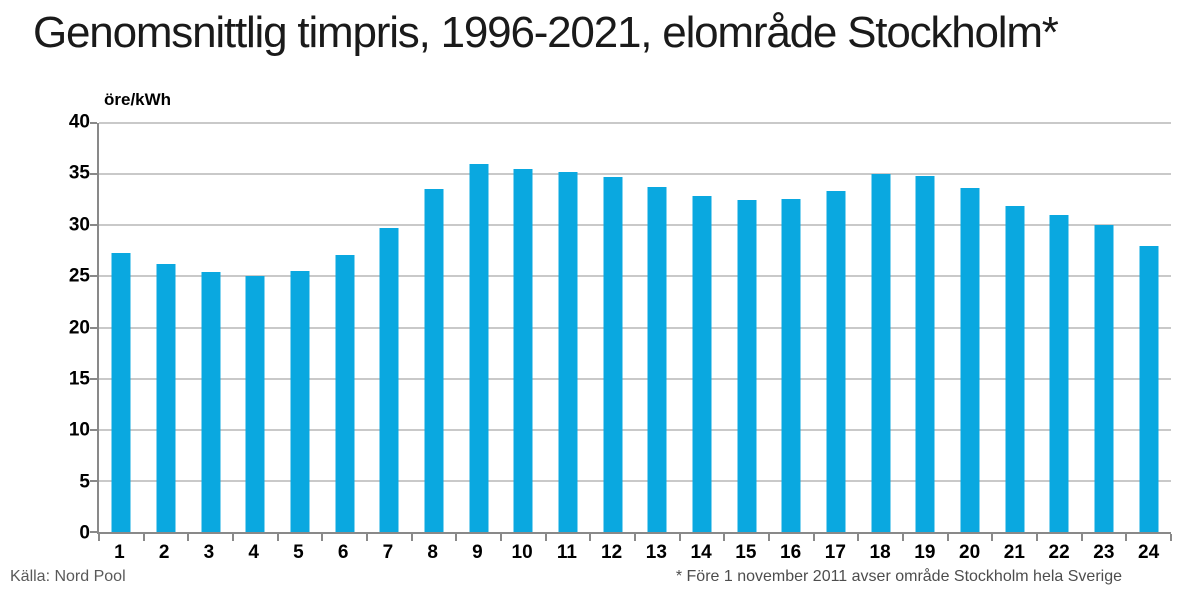 The height and width of the screenshot is (604, 1180). What do you see at coordinates (84, 482) in the screenshot?
I see `y-tick-label: 5` at bounding box center [84, 482].